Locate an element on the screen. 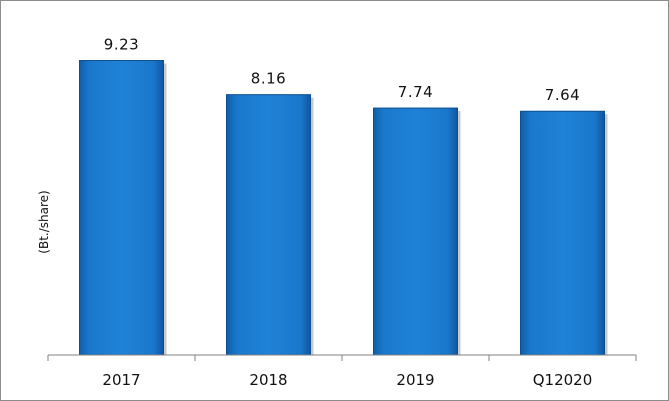 The width and height of the screenshot is (669, 401). x-tick-label-2019: 2019 is located at coordinates (415, 380).